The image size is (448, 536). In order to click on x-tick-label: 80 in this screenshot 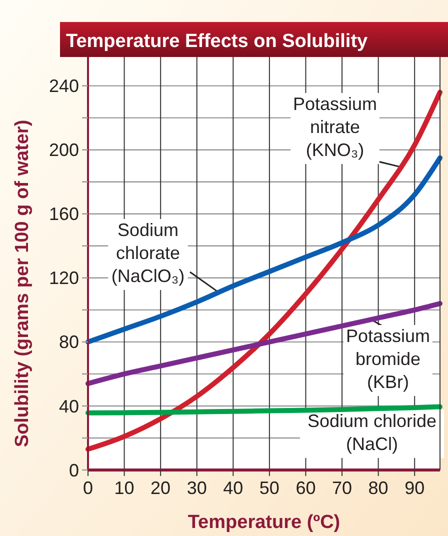, I will do `click(378, 488)`.